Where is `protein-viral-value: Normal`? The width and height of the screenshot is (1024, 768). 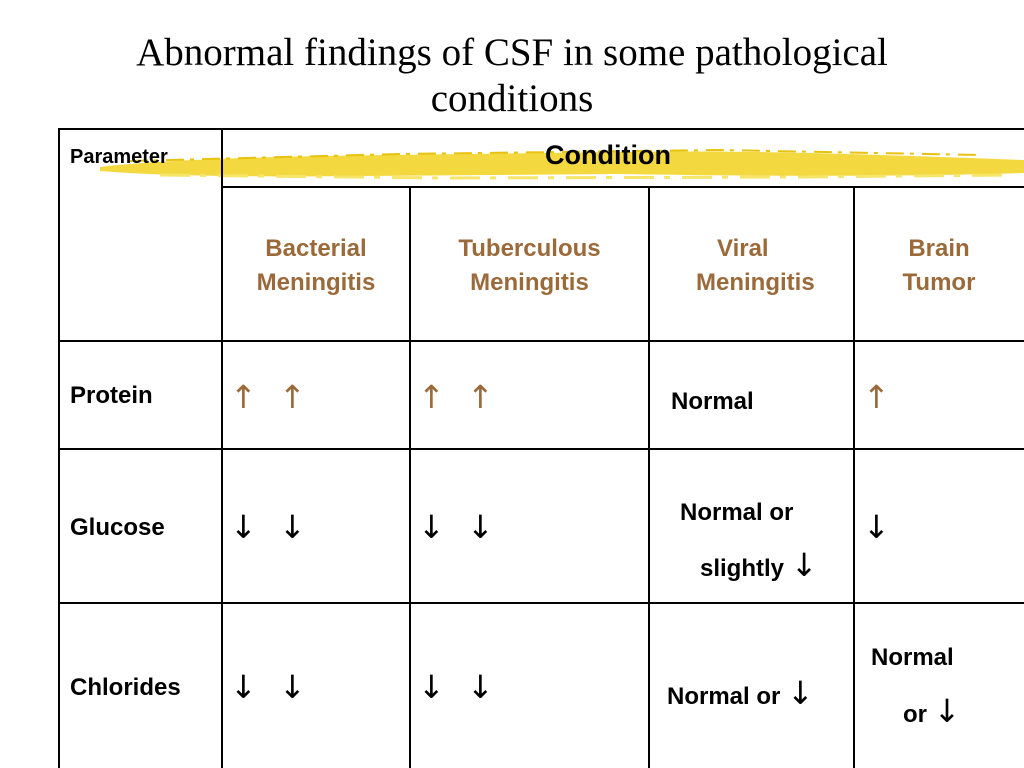 protein-viral-value: Normal is located at coordinates (712, 401).